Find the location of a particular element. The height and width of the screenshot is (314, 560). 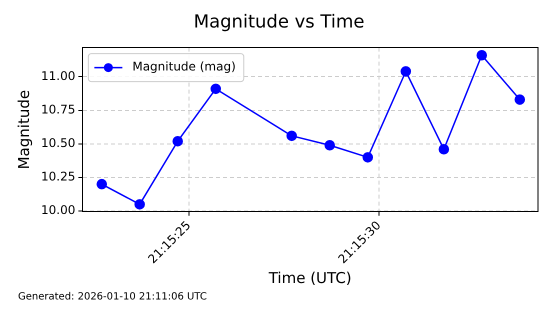

x-axis-title: Time (UTC) is located at coordinates (310, 277).